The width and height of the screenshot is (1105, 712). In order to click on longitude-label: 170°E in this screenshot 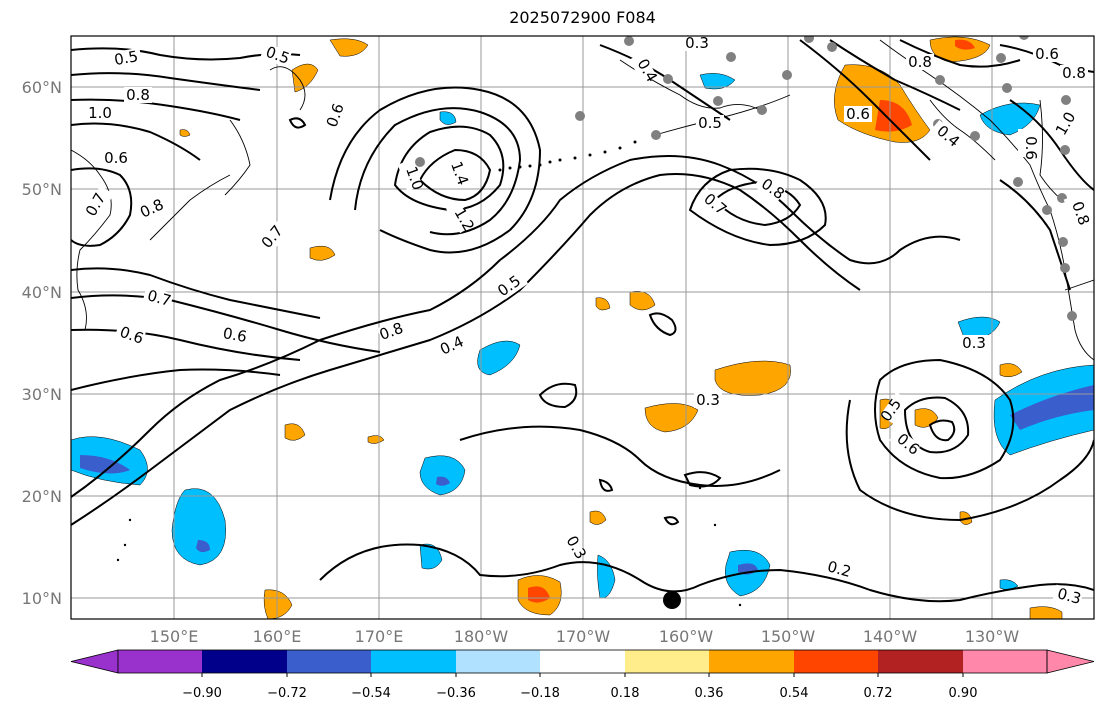, I will do `click(379, 636)`.